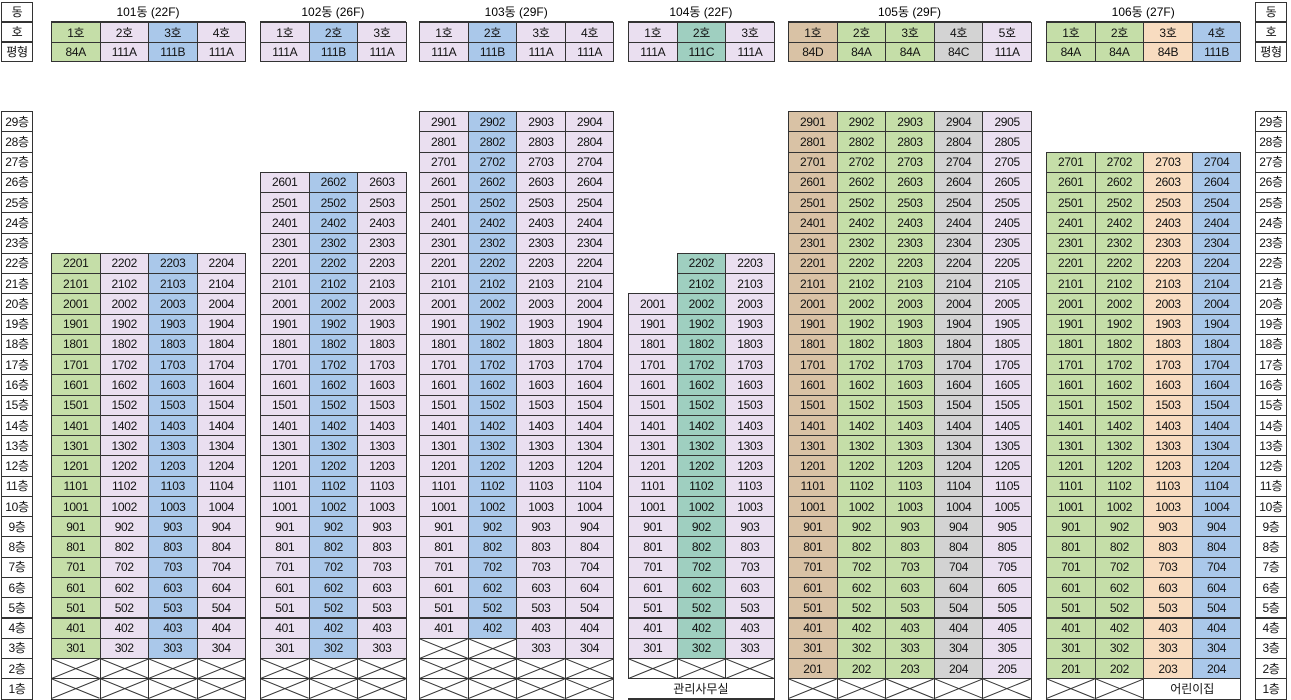  What do you see at coordinates (76, 466) in the screenshot?
I see `unit-cell: 1201` at bounding box center [76, 466].